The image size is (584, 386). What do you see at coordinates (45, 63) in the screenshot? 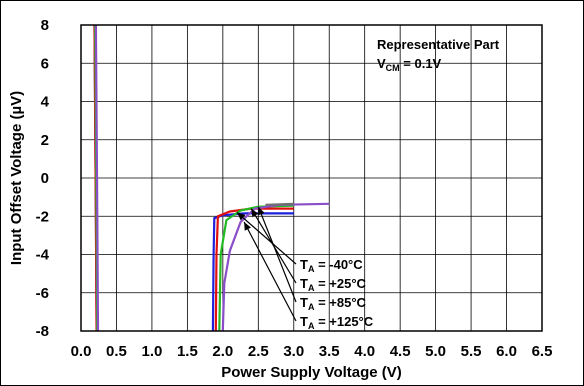
I see `y-tick-label: 6` at bounding box center [45, 63].